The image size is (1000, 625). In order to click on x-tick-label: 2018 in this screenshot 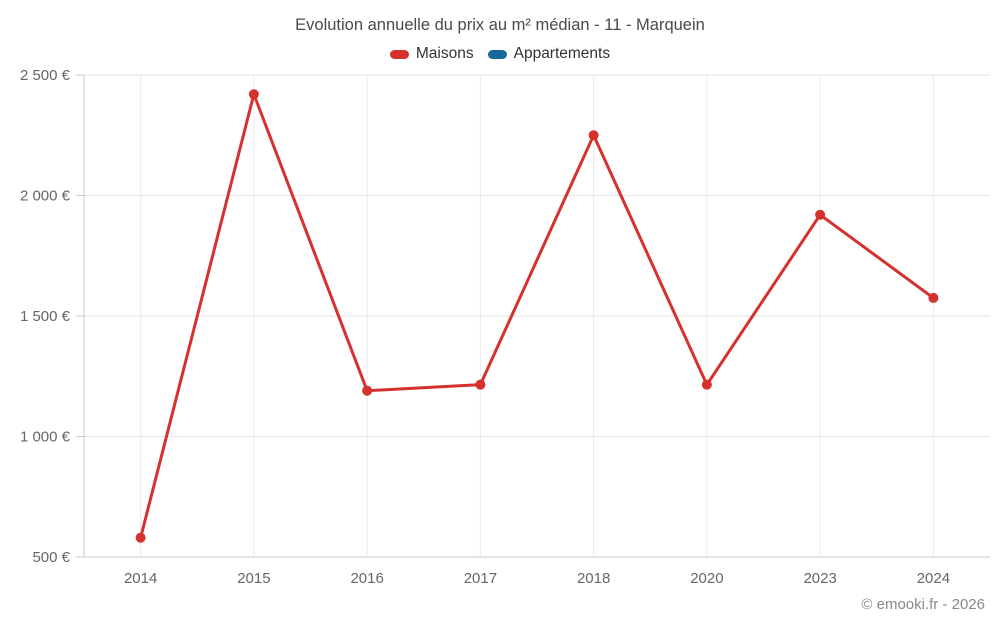, I will do `click(593, 578)`.